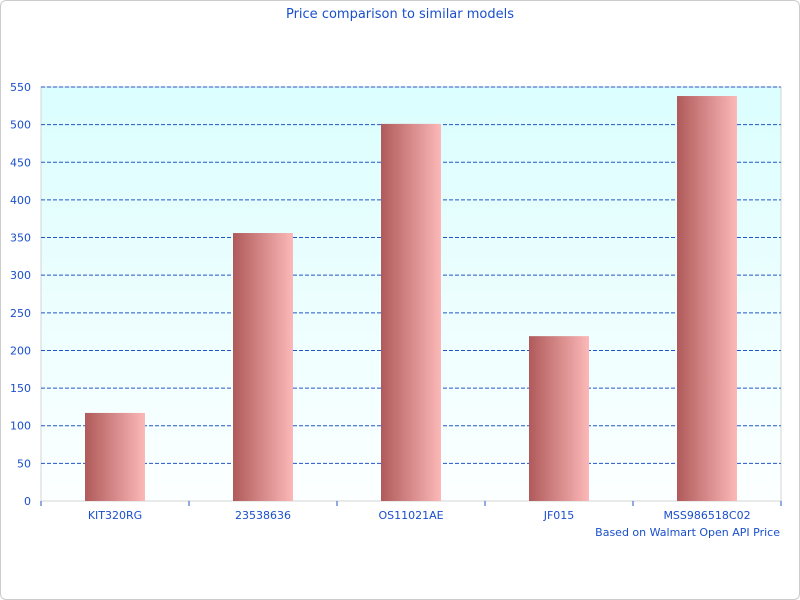 Image resolution: width=800 pixels, height=600 pixels. Describe the element at coordinates (27, 501) in the screenshot. I see `y-tick-label: 0` at that location.